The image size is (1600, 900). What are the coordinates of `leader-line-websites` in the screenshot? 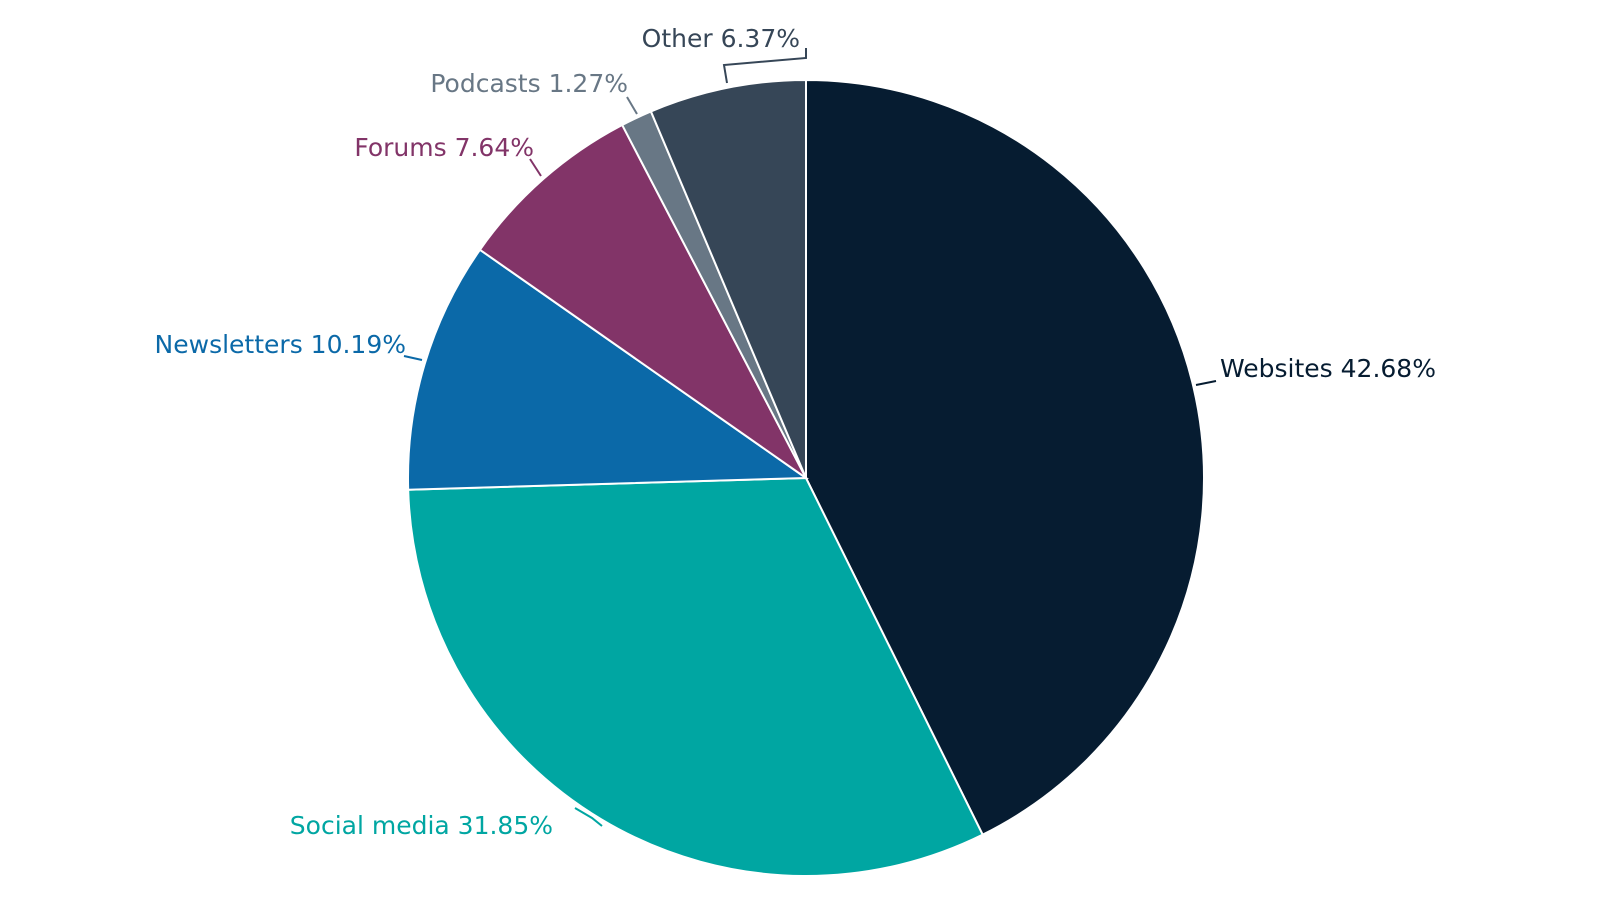 It's located at (1206, 383).